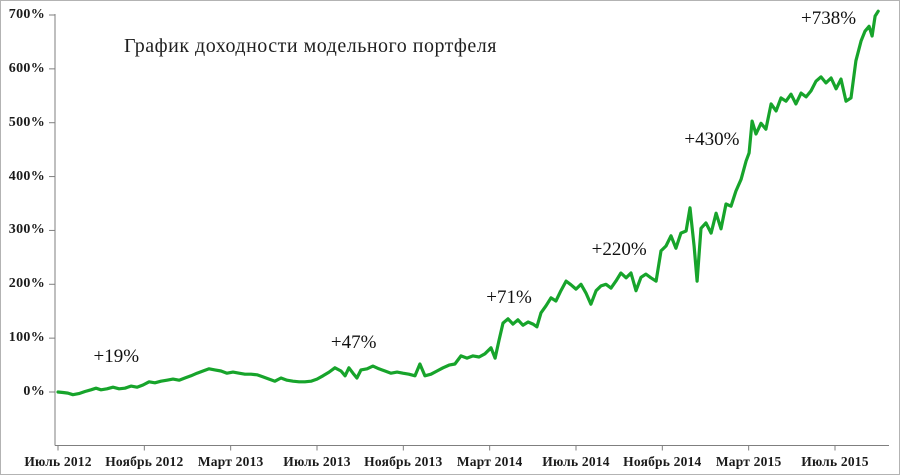 This screenshot has width=900, height=475. What do you see at coordinates (26, 230) in the screenshot?
I see `y-axis-label: 300%` at bounding box center [26, 230].